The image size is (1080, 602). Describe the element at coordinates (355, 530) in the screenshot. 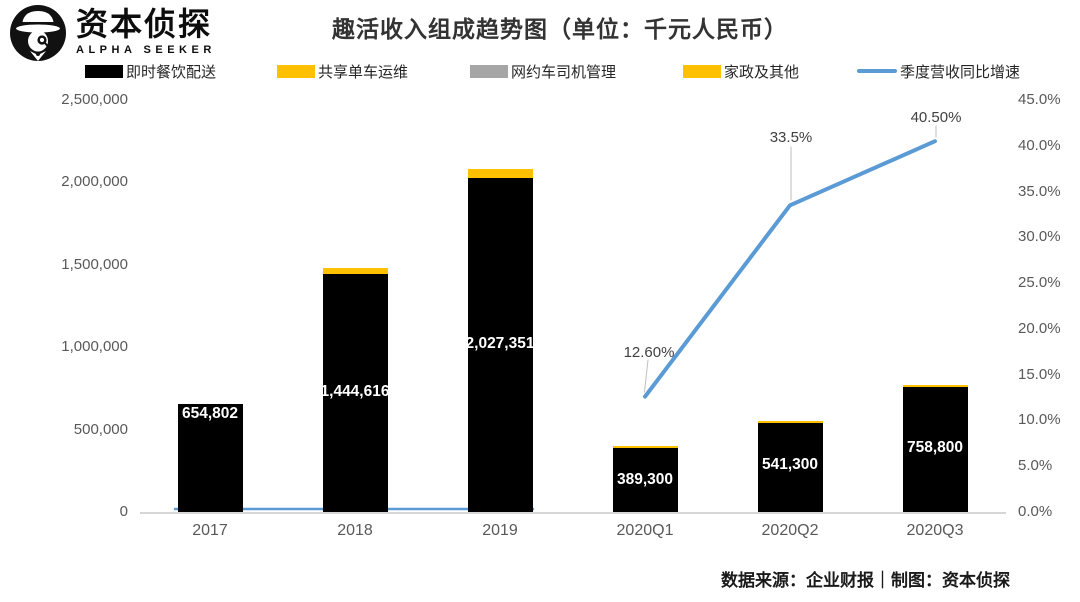

I see `x-axis-label: 2018` at that location.